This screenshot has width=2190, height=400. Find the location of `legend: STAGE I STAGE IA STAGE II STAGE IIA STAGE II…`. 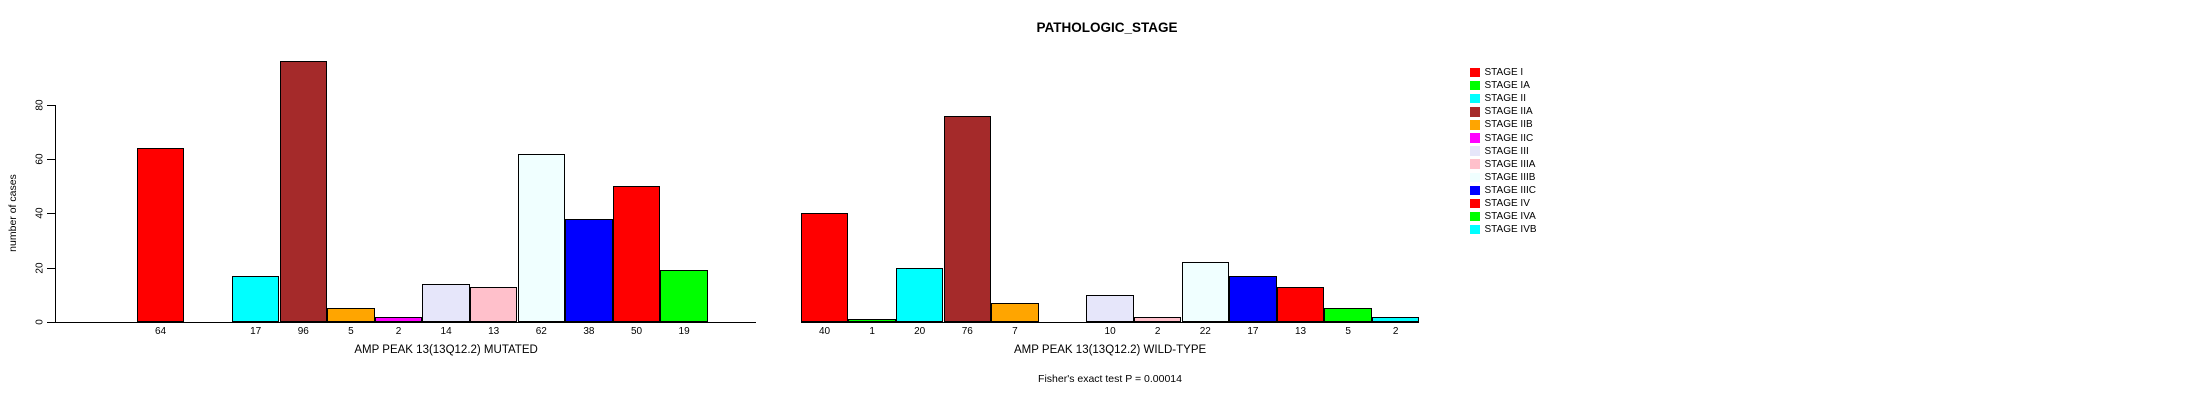

legend: STAGE I STAGE IA STAGE II STAGE IIA STAGE II… is located at coordinates (1503, 151).